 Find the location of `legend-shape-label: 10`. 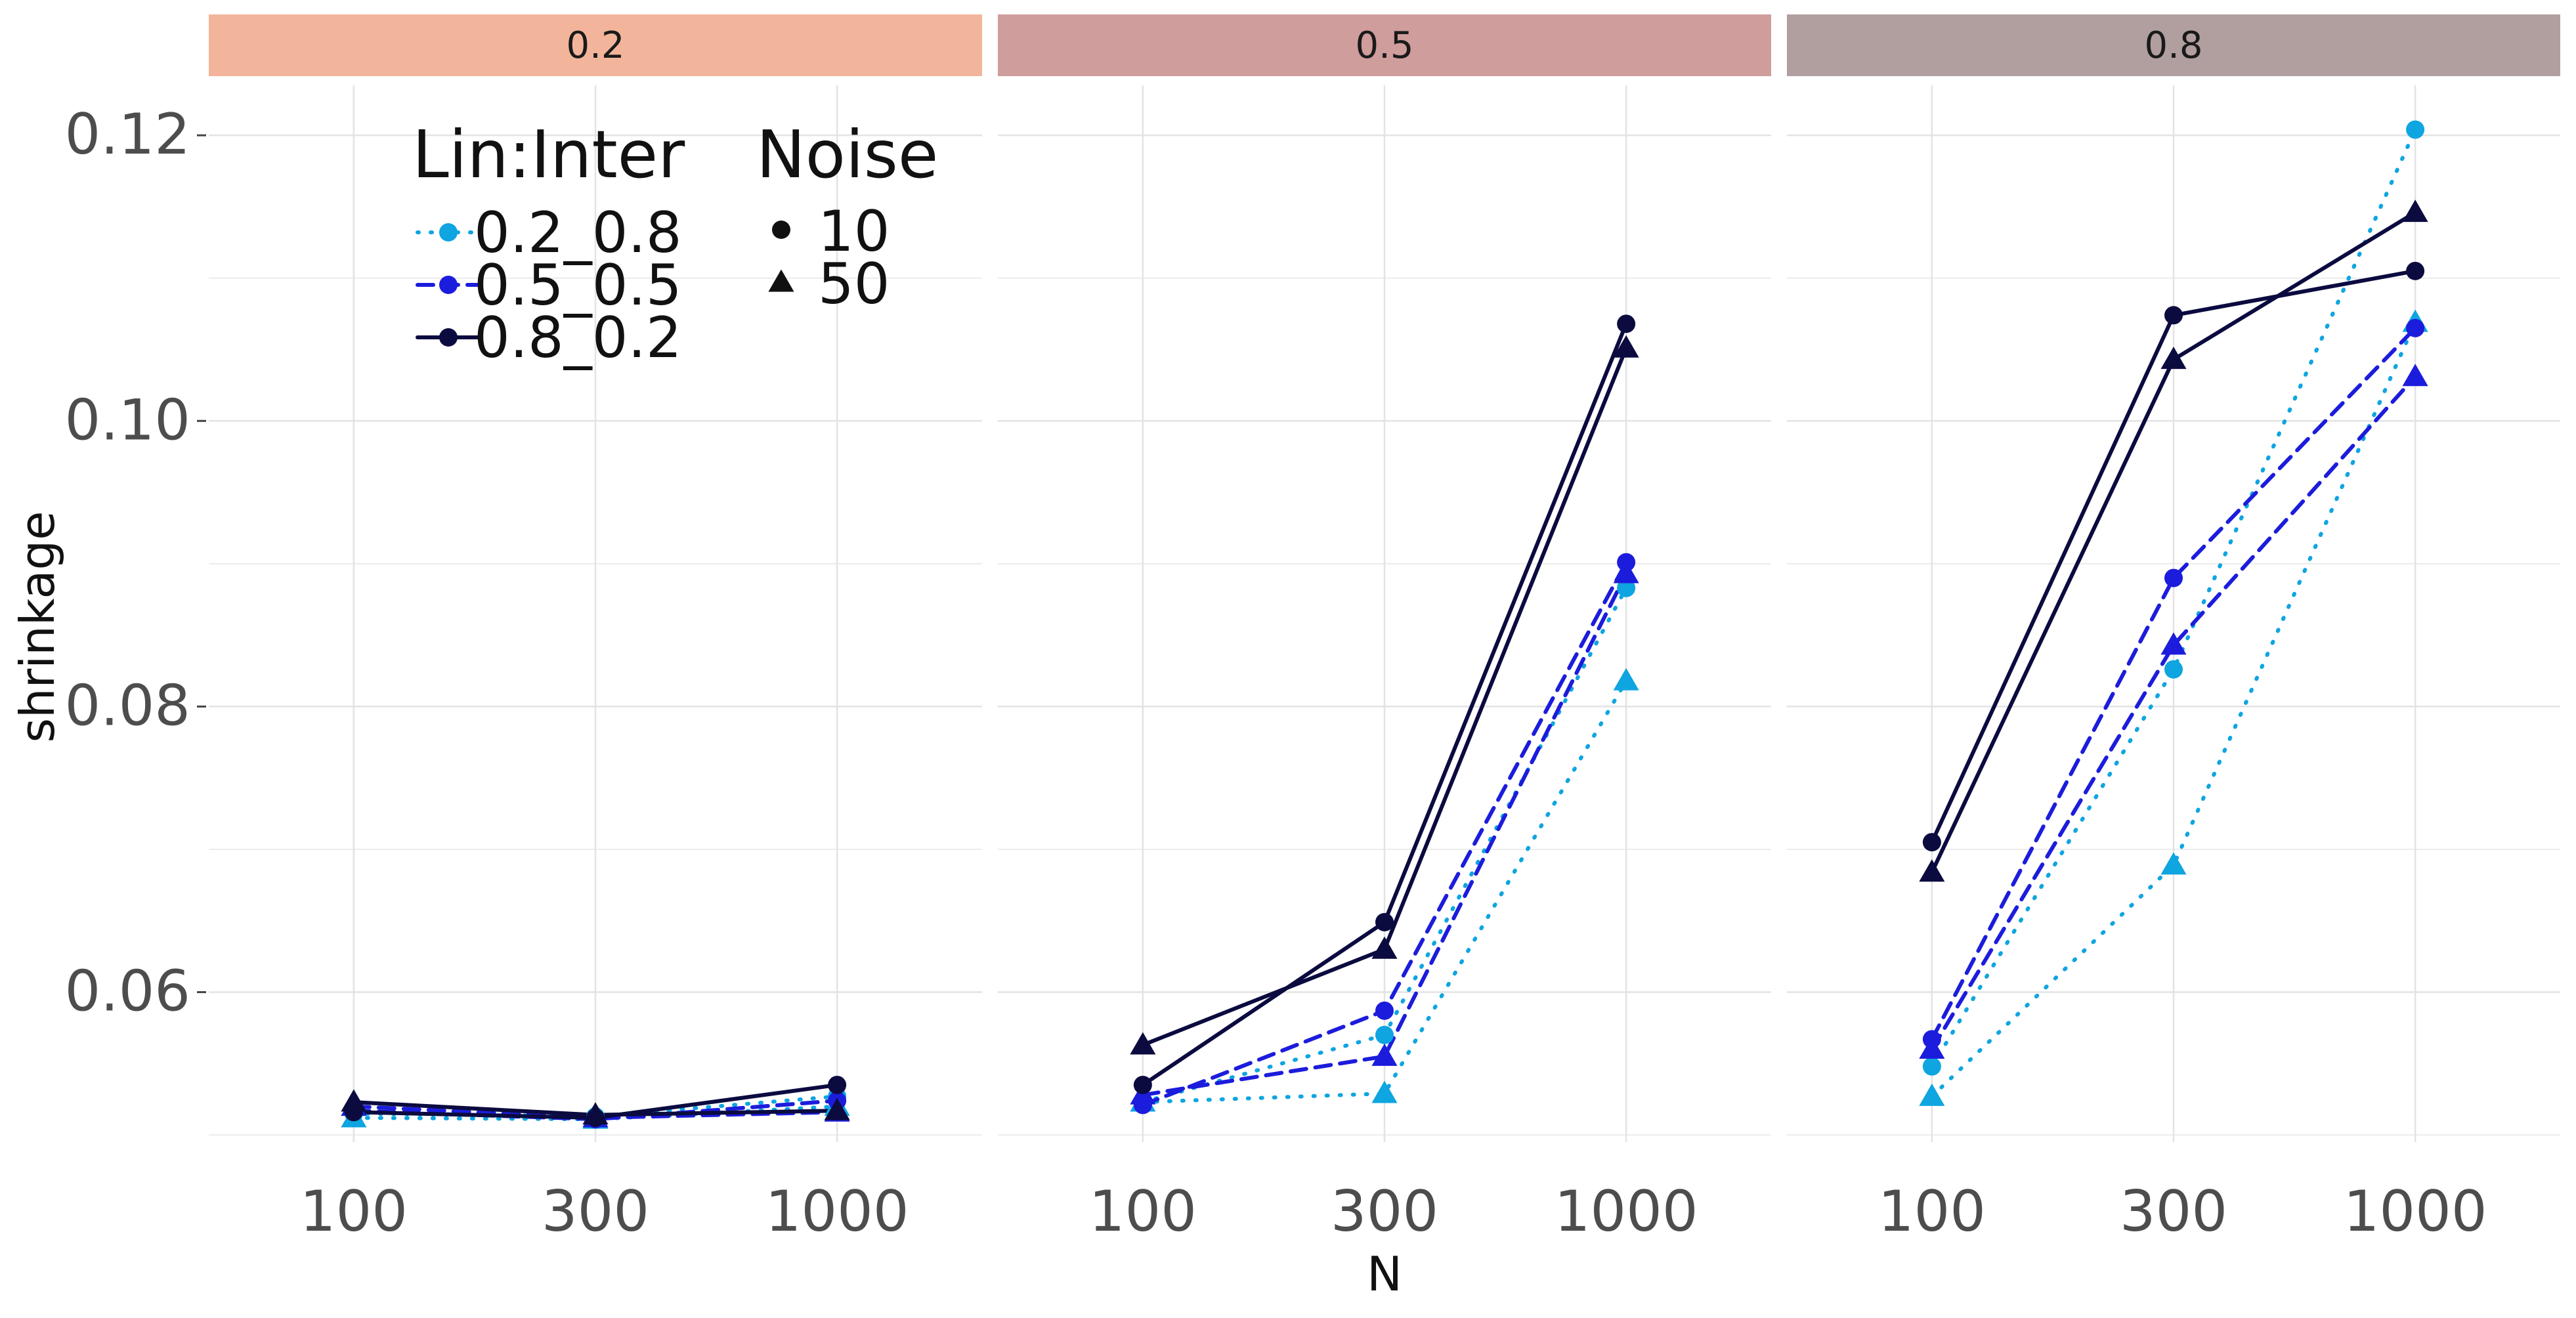

legend-shape-label: 10 is located at coordinates (854, 232).